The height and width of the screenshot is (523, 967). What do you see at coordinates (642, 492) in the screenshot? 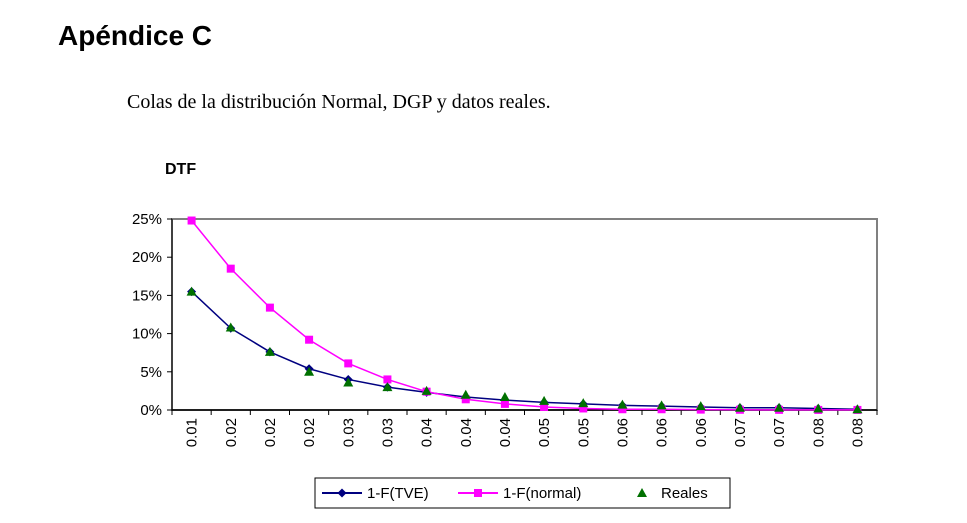
I see `legend-marker-reales` at bounding box center [642, 492].